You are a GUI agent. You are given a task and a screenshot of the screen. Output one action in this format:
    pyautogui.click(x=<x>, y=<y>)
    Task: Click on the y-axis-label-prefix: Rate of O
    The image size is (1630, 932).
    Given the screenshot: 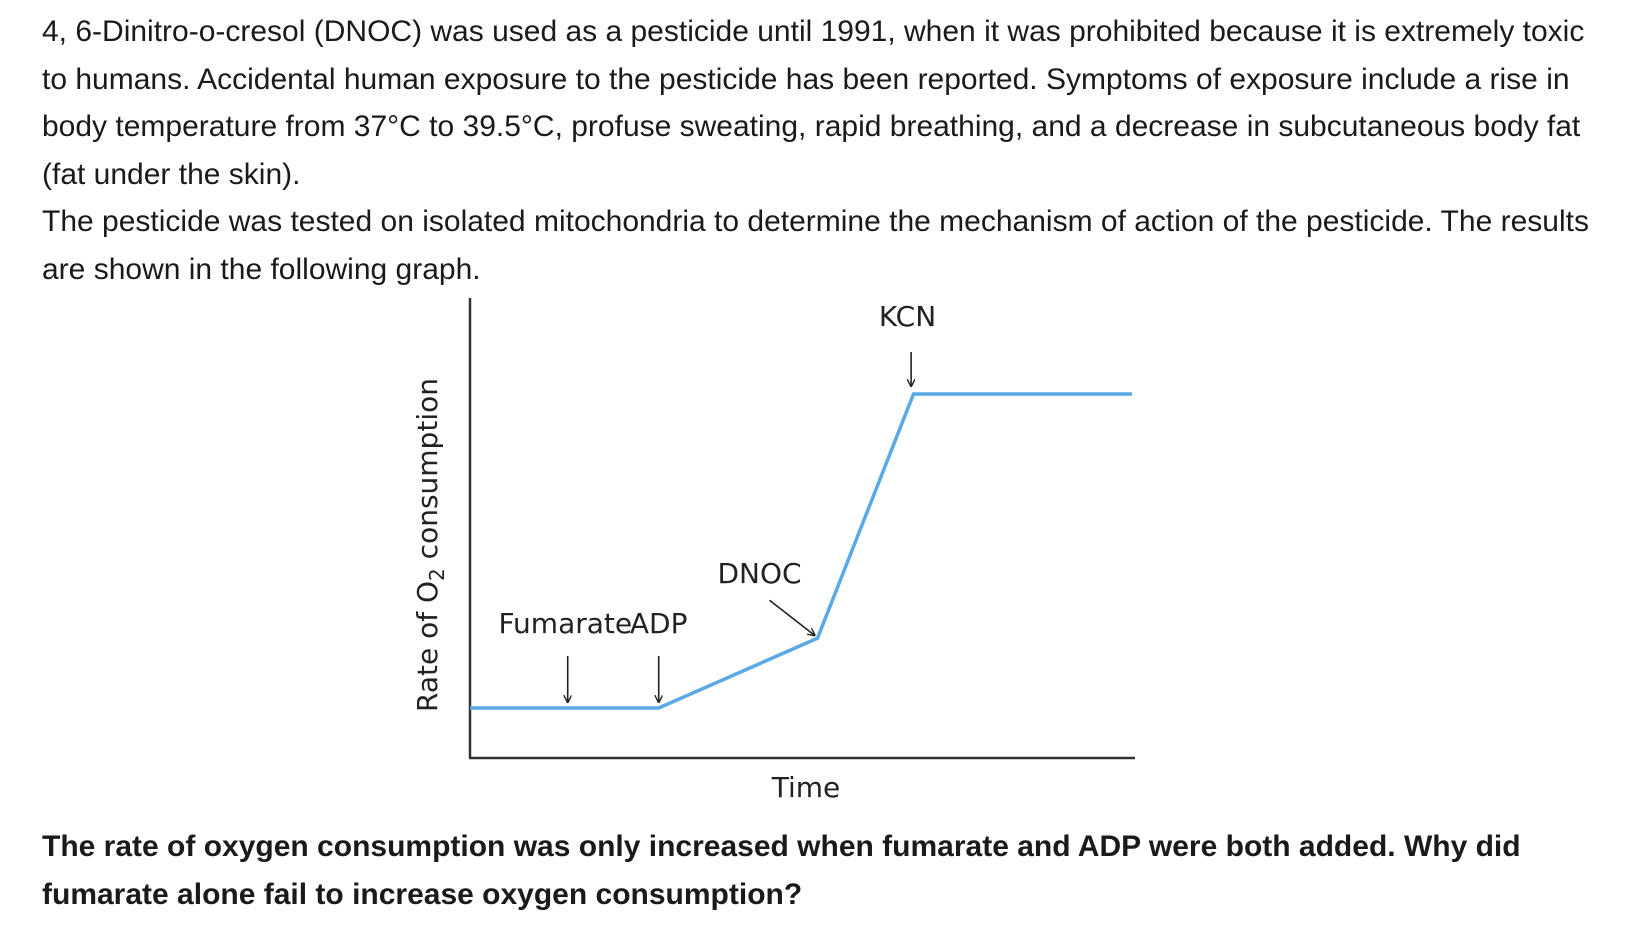 What is the action you would take?
    pyautogui.click(x=427, y=646)
    